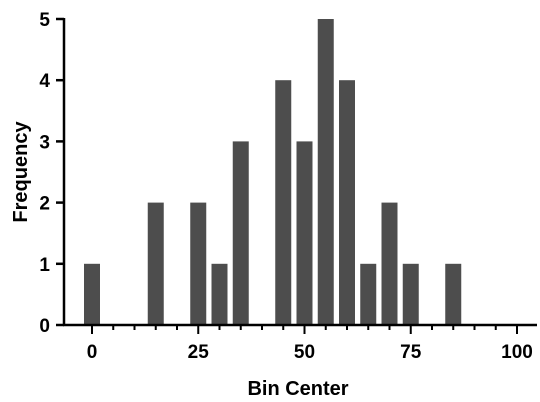  Describe the element at coordinates (44, 265) in the screenshot. I see `y-tick-label-1: 1` at that location.